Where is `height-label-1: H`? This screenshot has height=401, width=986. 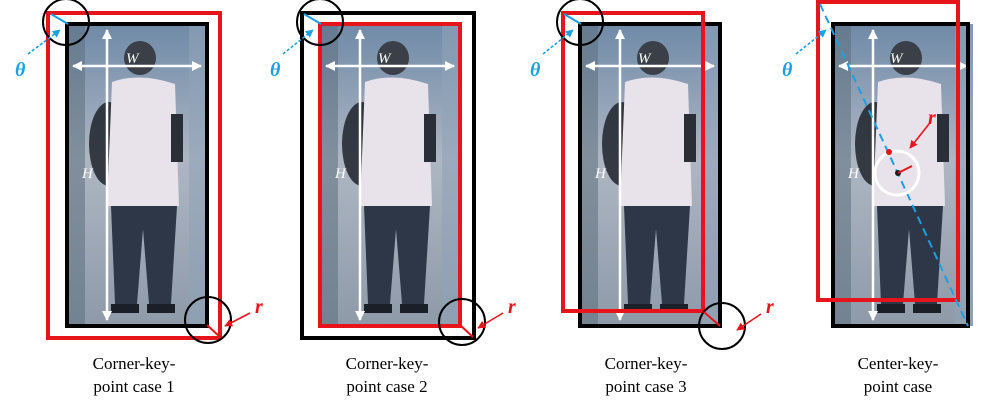
height-label-1: H is located at coordinates (87, 174).